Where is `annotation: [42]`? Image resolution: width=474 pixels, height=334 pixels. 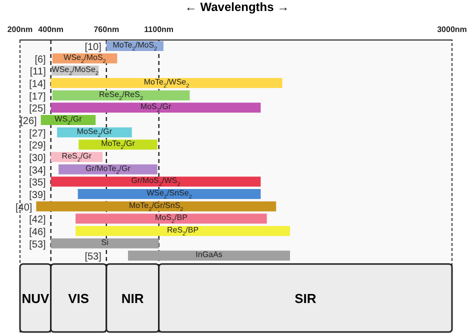 annotation: [42] is located at coordinates (37, 220).